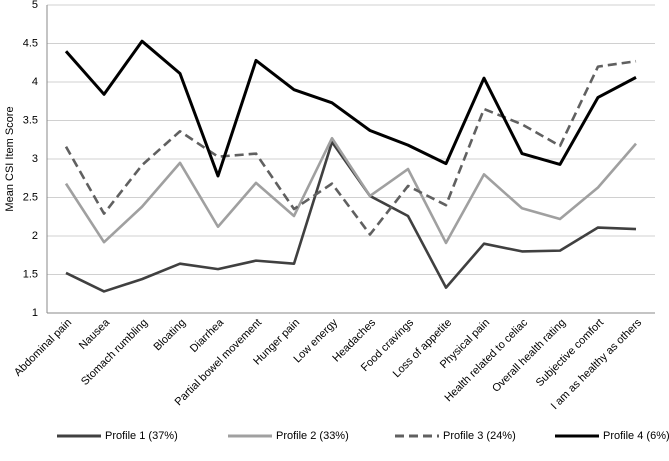  Describe the element at coordinates (43, 348) in the screenshot. I see `x-tick-label: Abdominal pain` at that location.